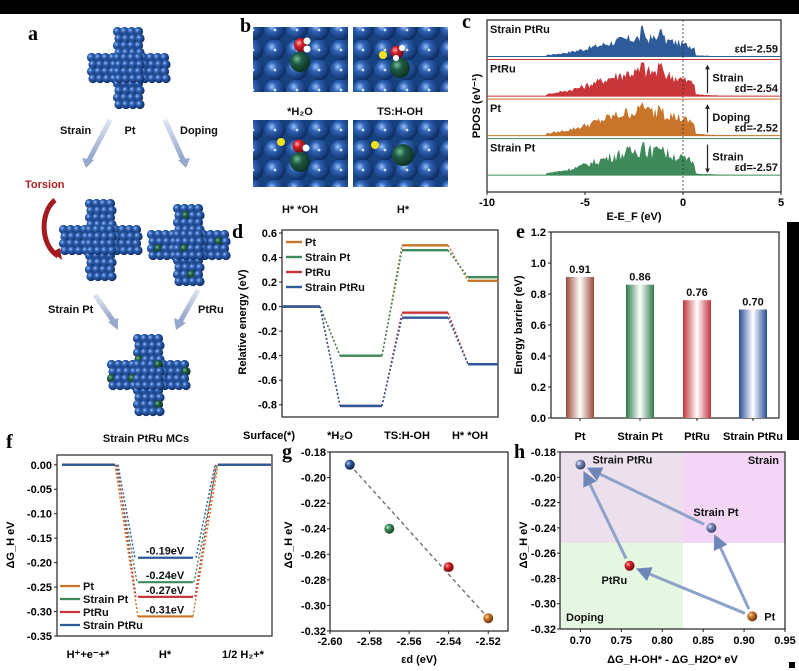  I want to click on ru-atom, so click(186, 371).